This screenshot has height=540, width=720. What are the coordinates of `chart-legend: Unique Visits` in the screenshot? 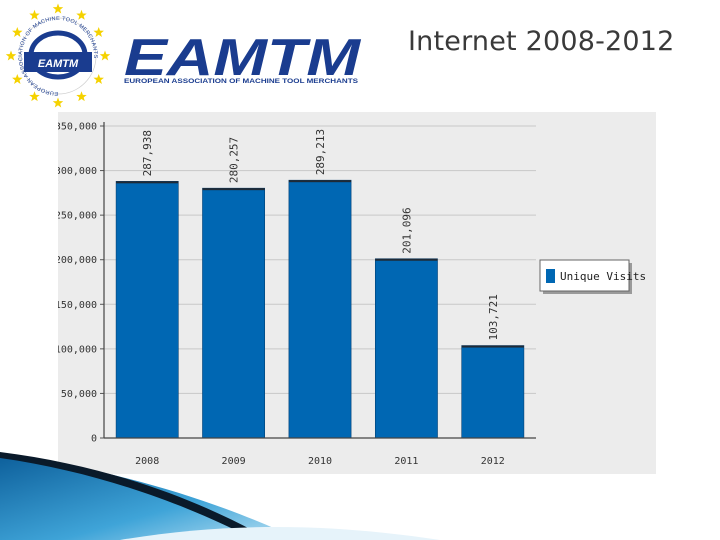 It's located at (592, 276).